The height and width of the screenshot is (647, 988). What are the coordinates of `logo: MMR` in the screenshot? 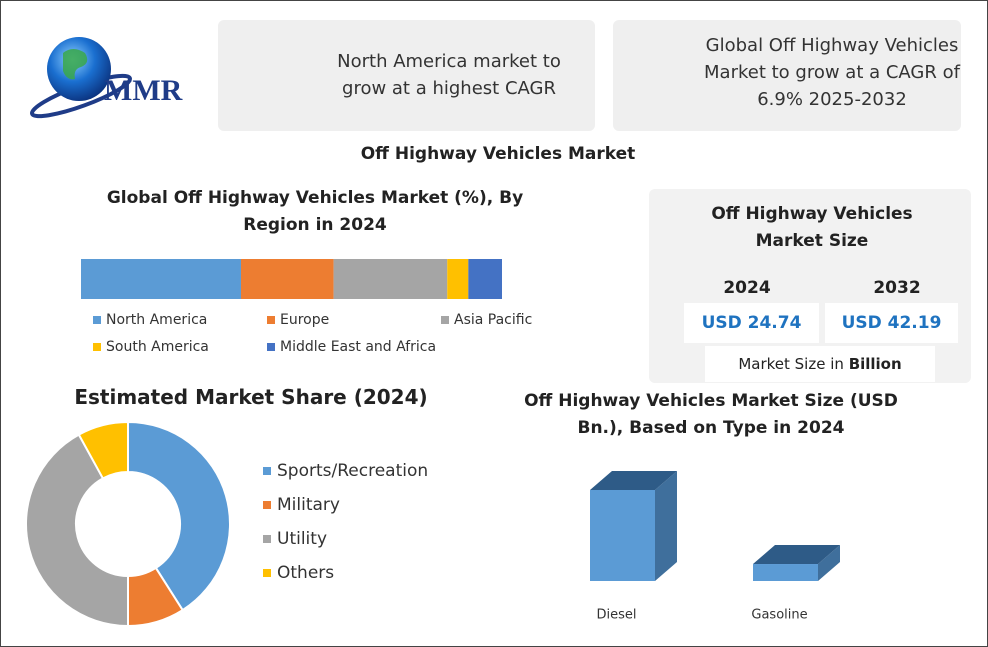 It's located at (106, 78).